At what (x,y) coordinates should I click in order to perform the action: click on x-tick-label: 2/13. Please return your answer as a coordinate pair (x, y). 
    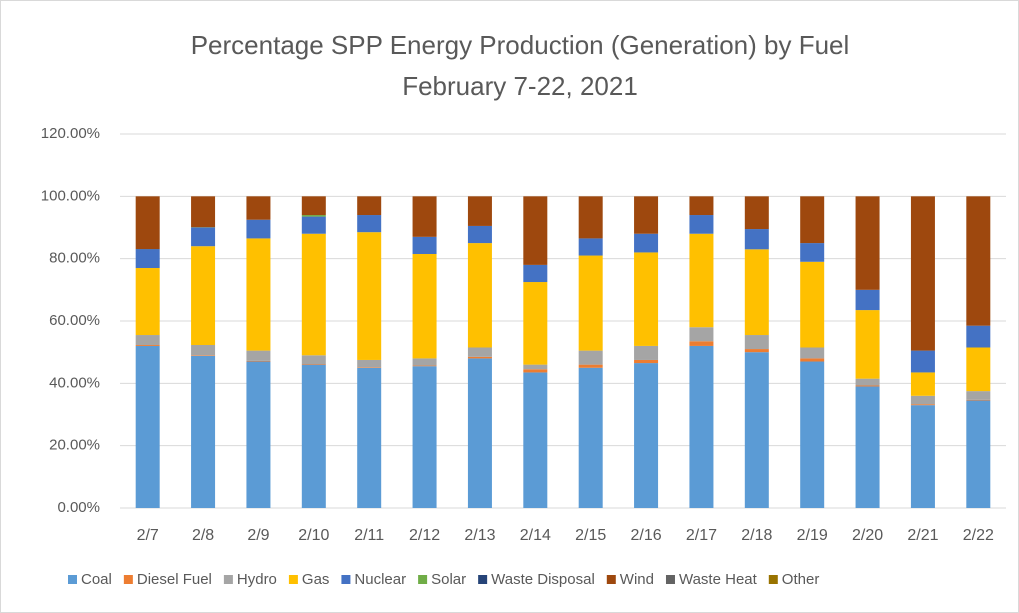
    Looking at the image, I should click on (479, 535).